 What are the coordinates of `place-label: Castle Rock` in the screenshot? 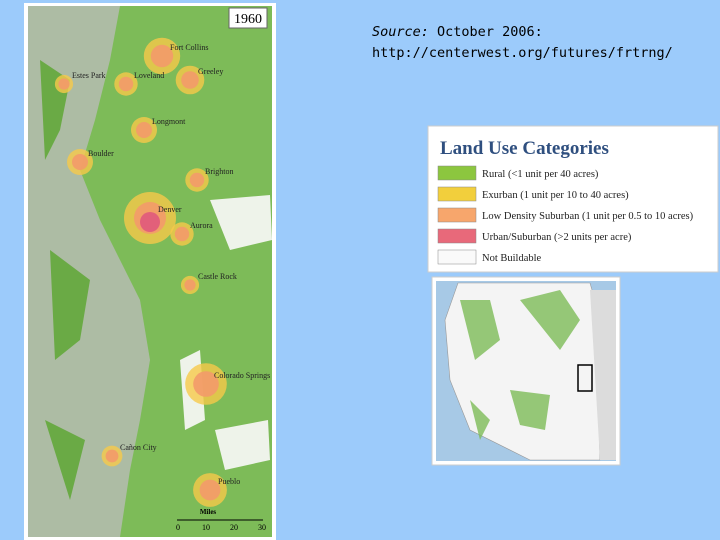 It's located at (217, 276).